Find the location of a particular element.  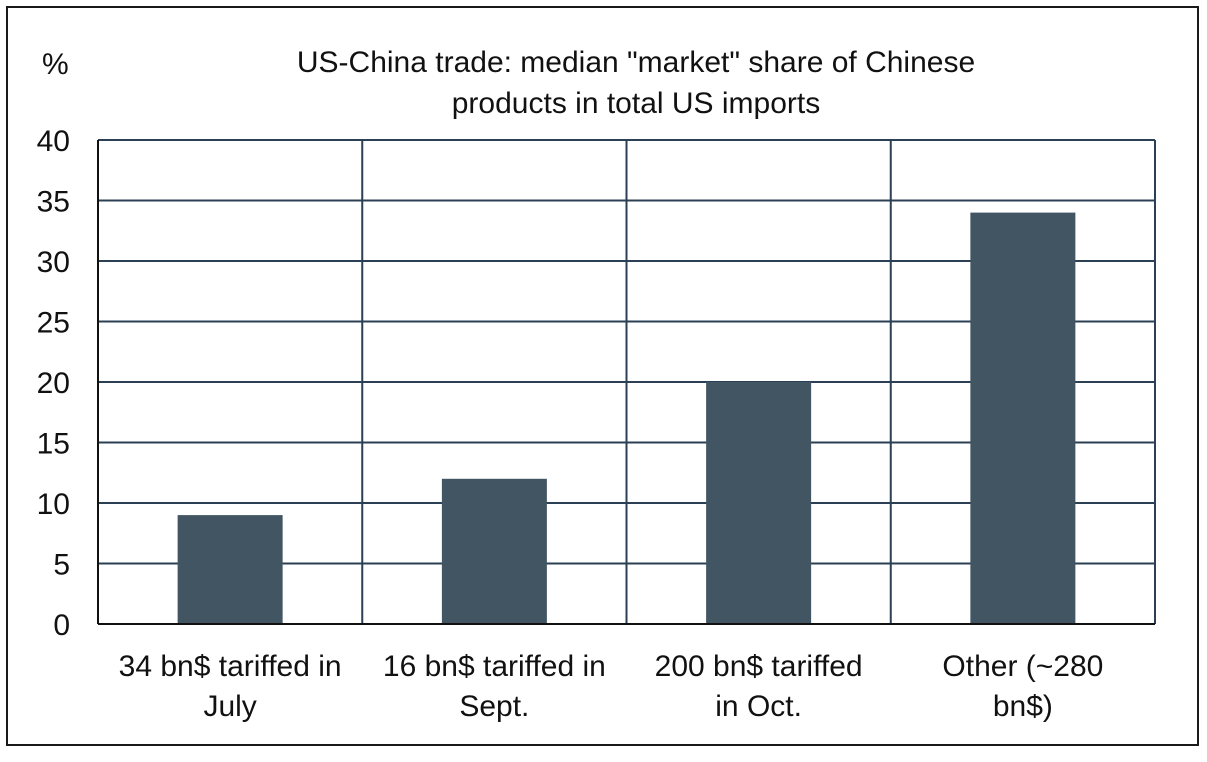

x-category-label: Sept. is located at coordinates (494, 706).